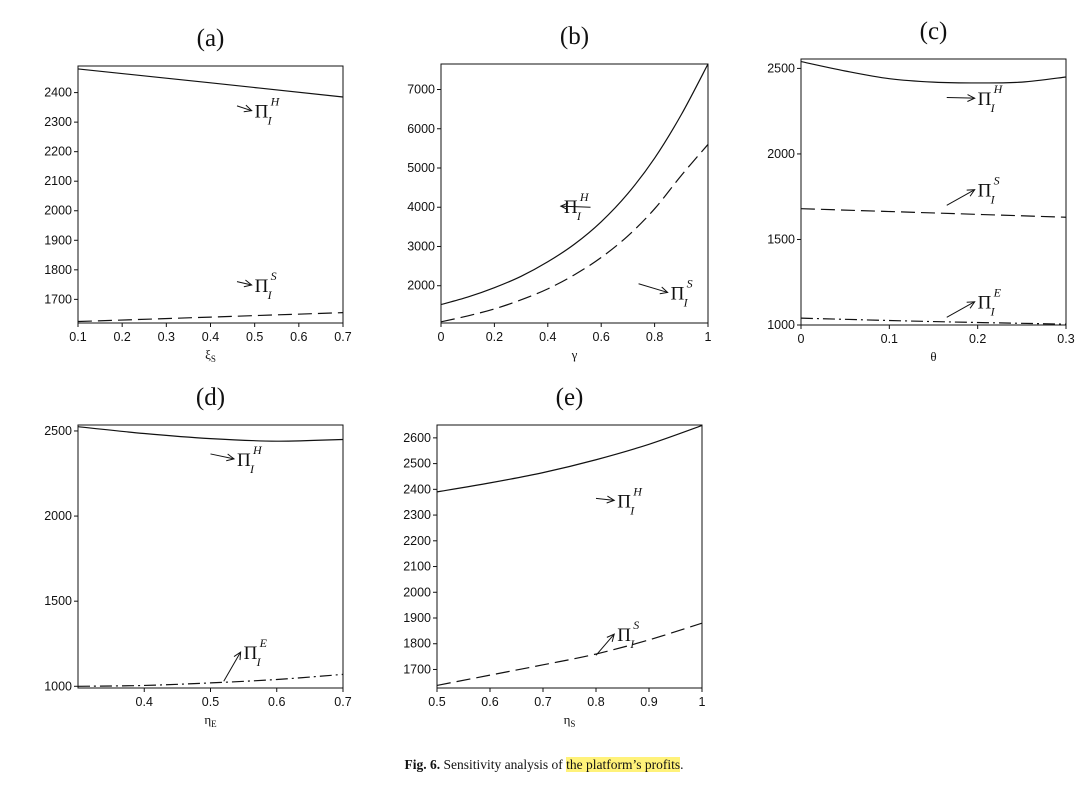 This screenshot has height=789, width=1088. What do you see at coordinates (654, 337) in the screenshot?
I see `x-tick-label: 0.8` at bounding box center [654, 337].